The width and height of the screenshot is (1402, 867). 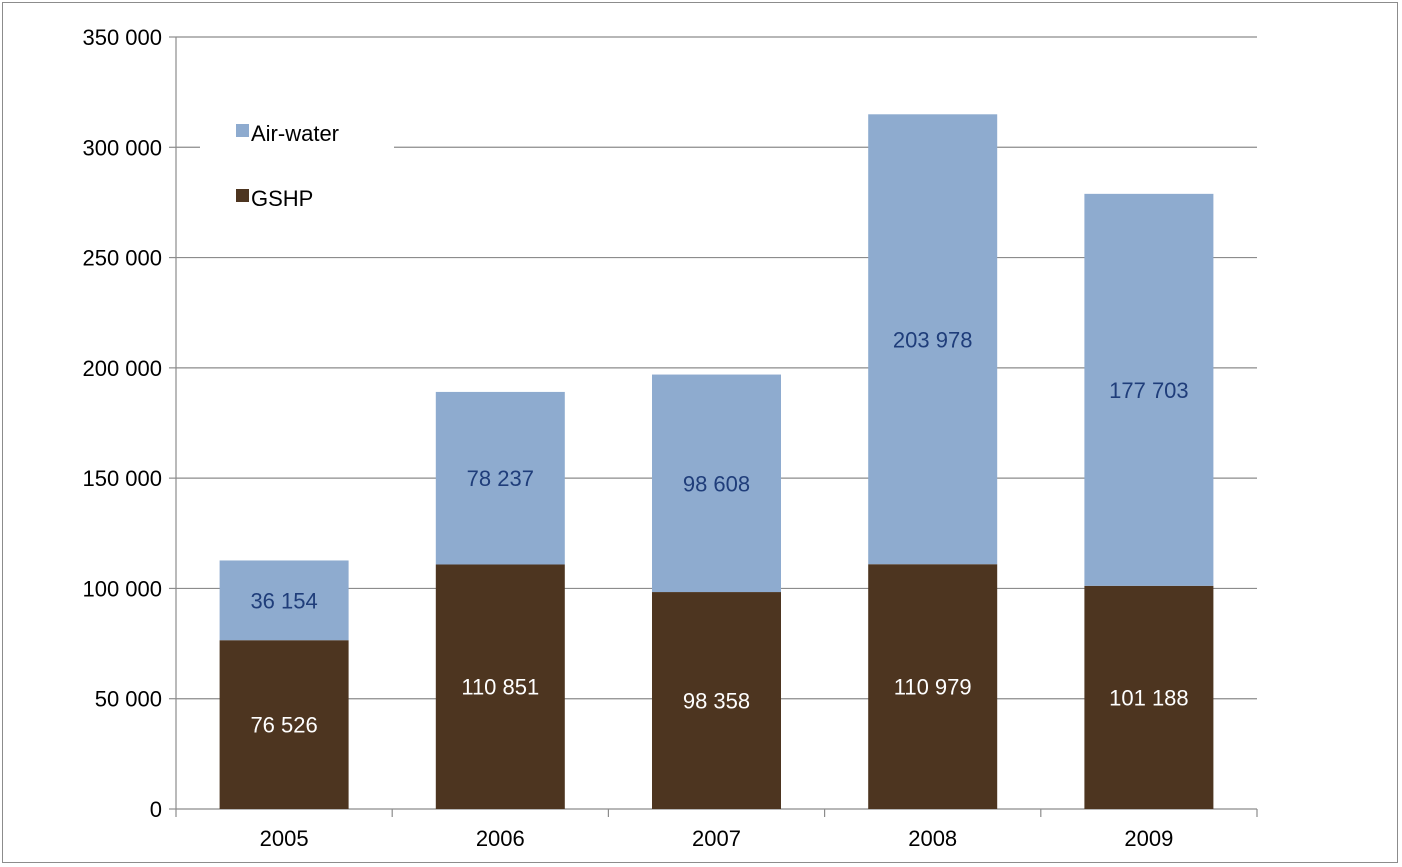 I want to click on data-label: 110 979, so click(x=933, y=687).